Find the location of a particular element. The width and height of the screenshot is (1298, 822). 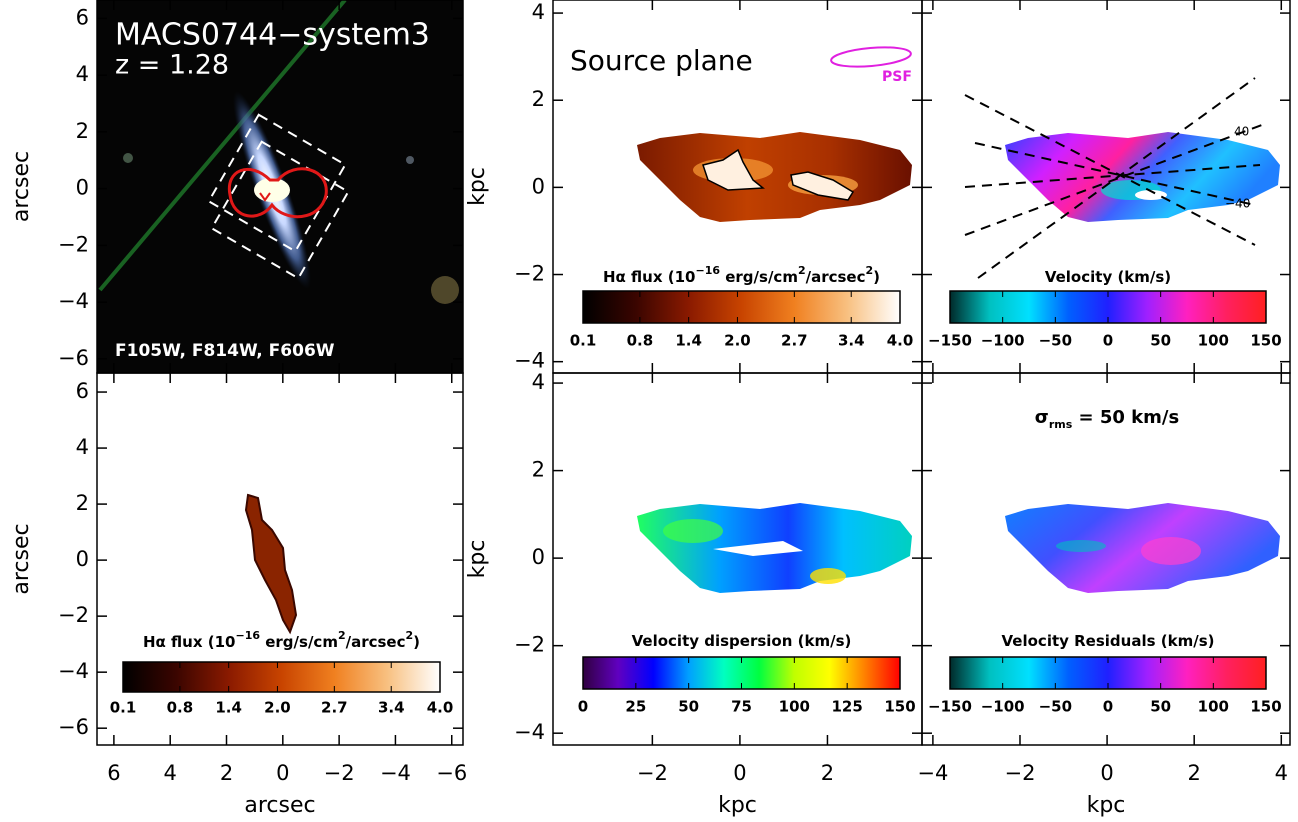

y-axis-label: kpc is located at coordinates (477, 559).